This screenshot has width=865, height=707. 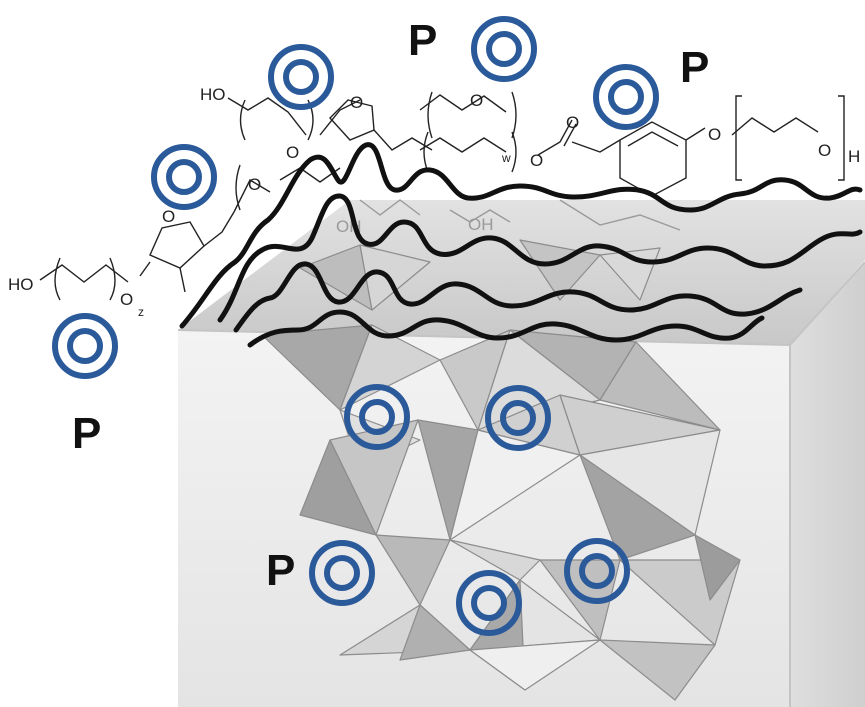 I want to click on box-side-face, so click(x=827, y=484).